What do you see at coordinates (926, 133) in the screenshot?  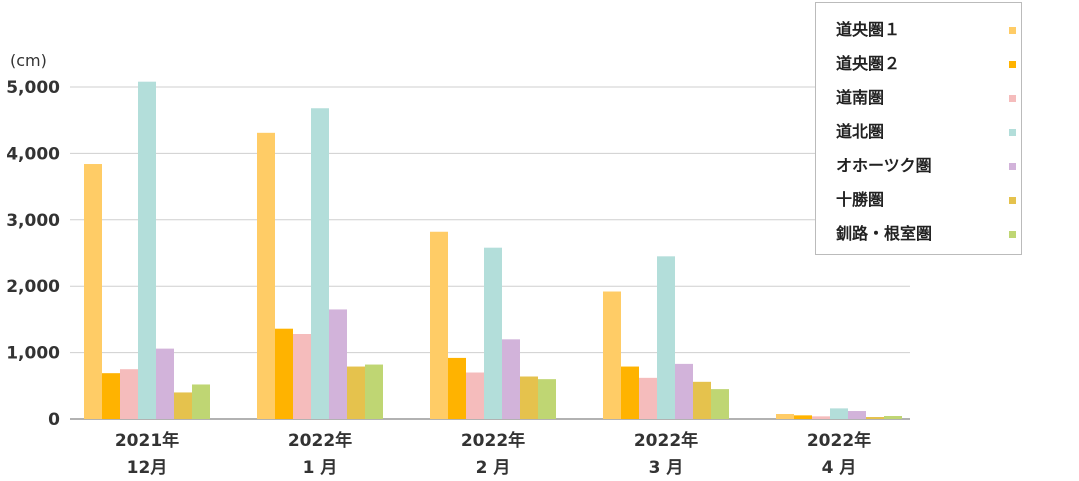 I see `legend-item: 道北圏` at bounding box center [926, 133].